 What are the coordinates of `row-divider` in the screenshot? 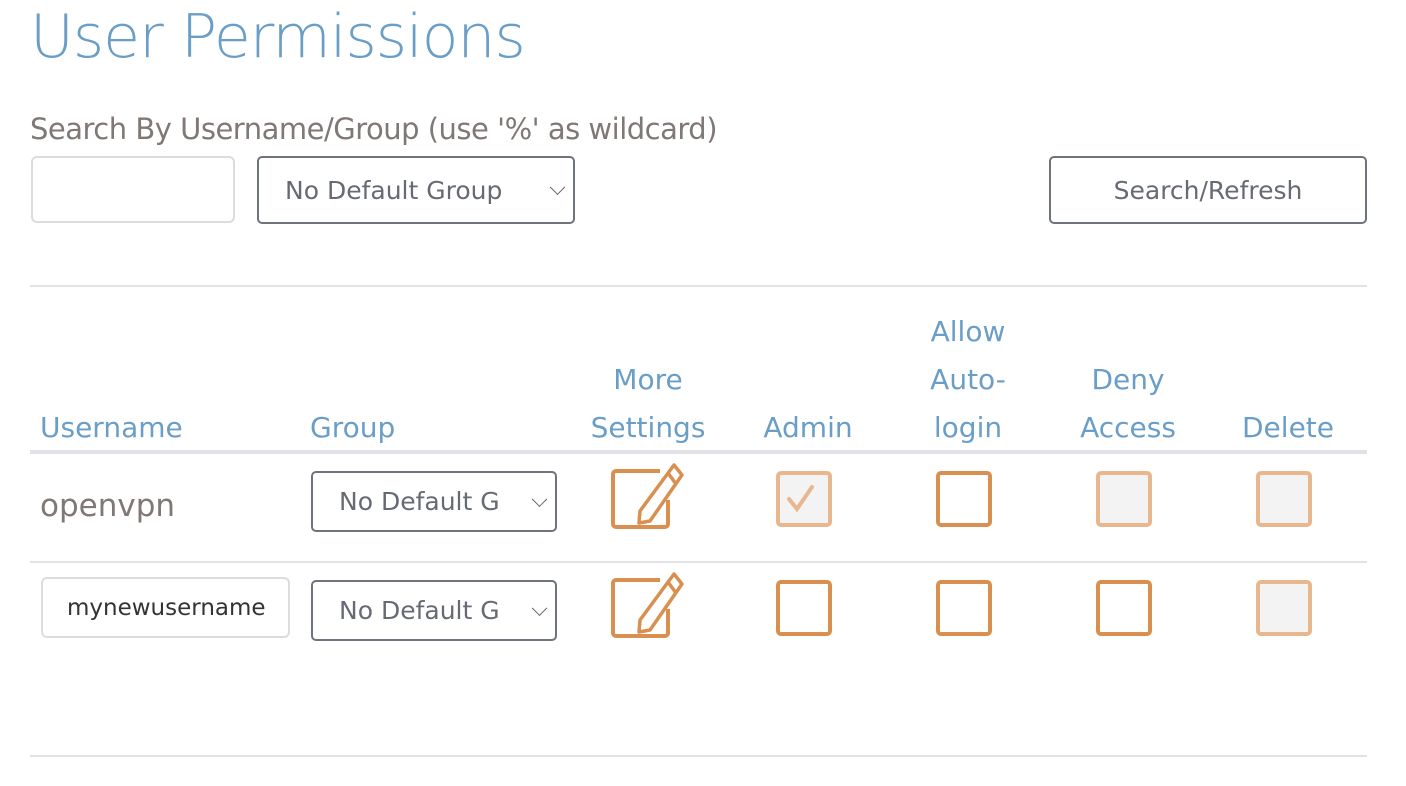 It's located at (698, 562).